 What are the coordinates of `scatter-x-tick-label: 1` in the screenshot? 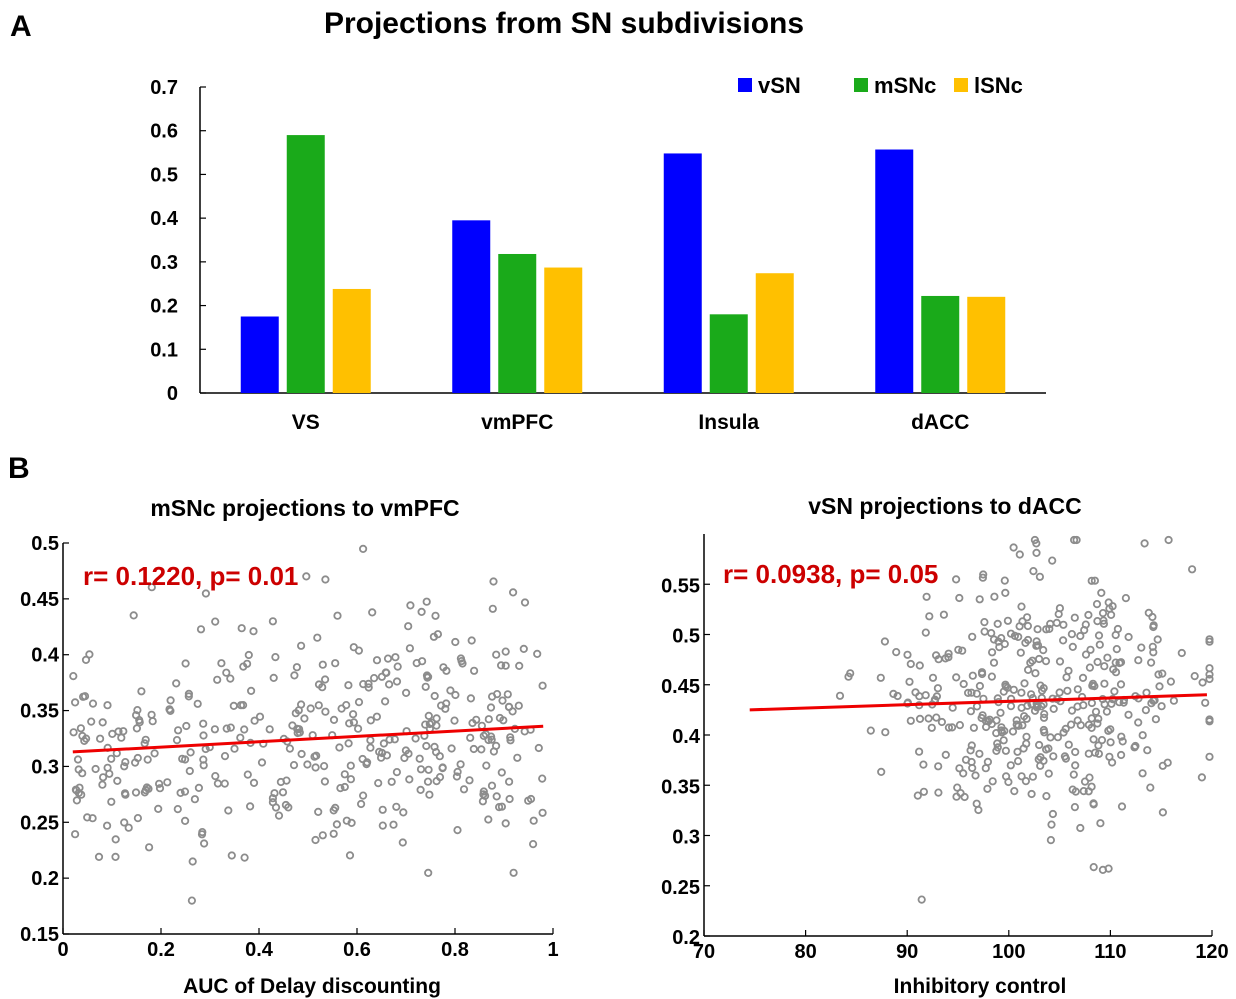 It's located at (552, 950).